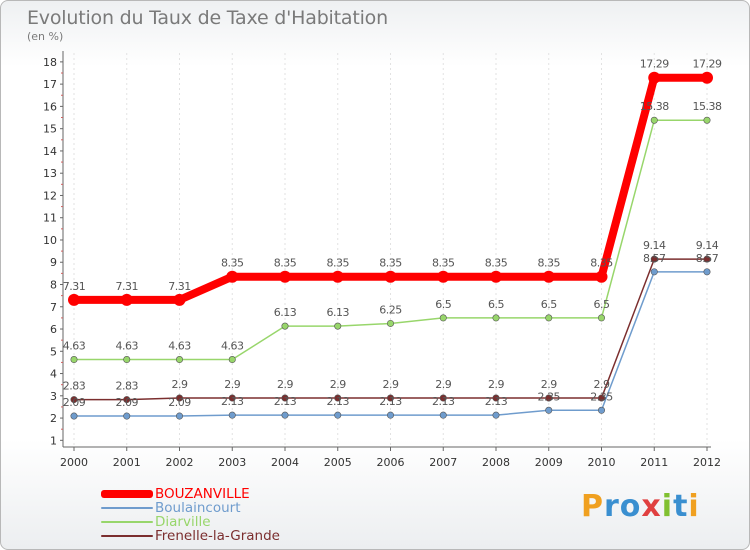 The image size is (750, 550). Describe the element at coordinates (190, 536) in the screenshot. I see `legend-item: Frenelle-la-Grande` at that location.